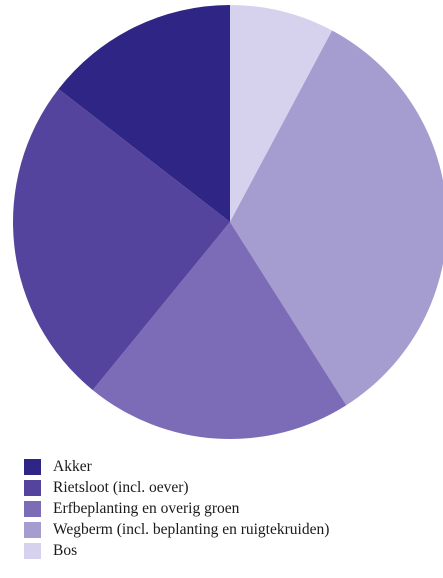  Describe the element at coordinates (176, 550) in the screenshot. I see `legend-item: Bos` at that location.